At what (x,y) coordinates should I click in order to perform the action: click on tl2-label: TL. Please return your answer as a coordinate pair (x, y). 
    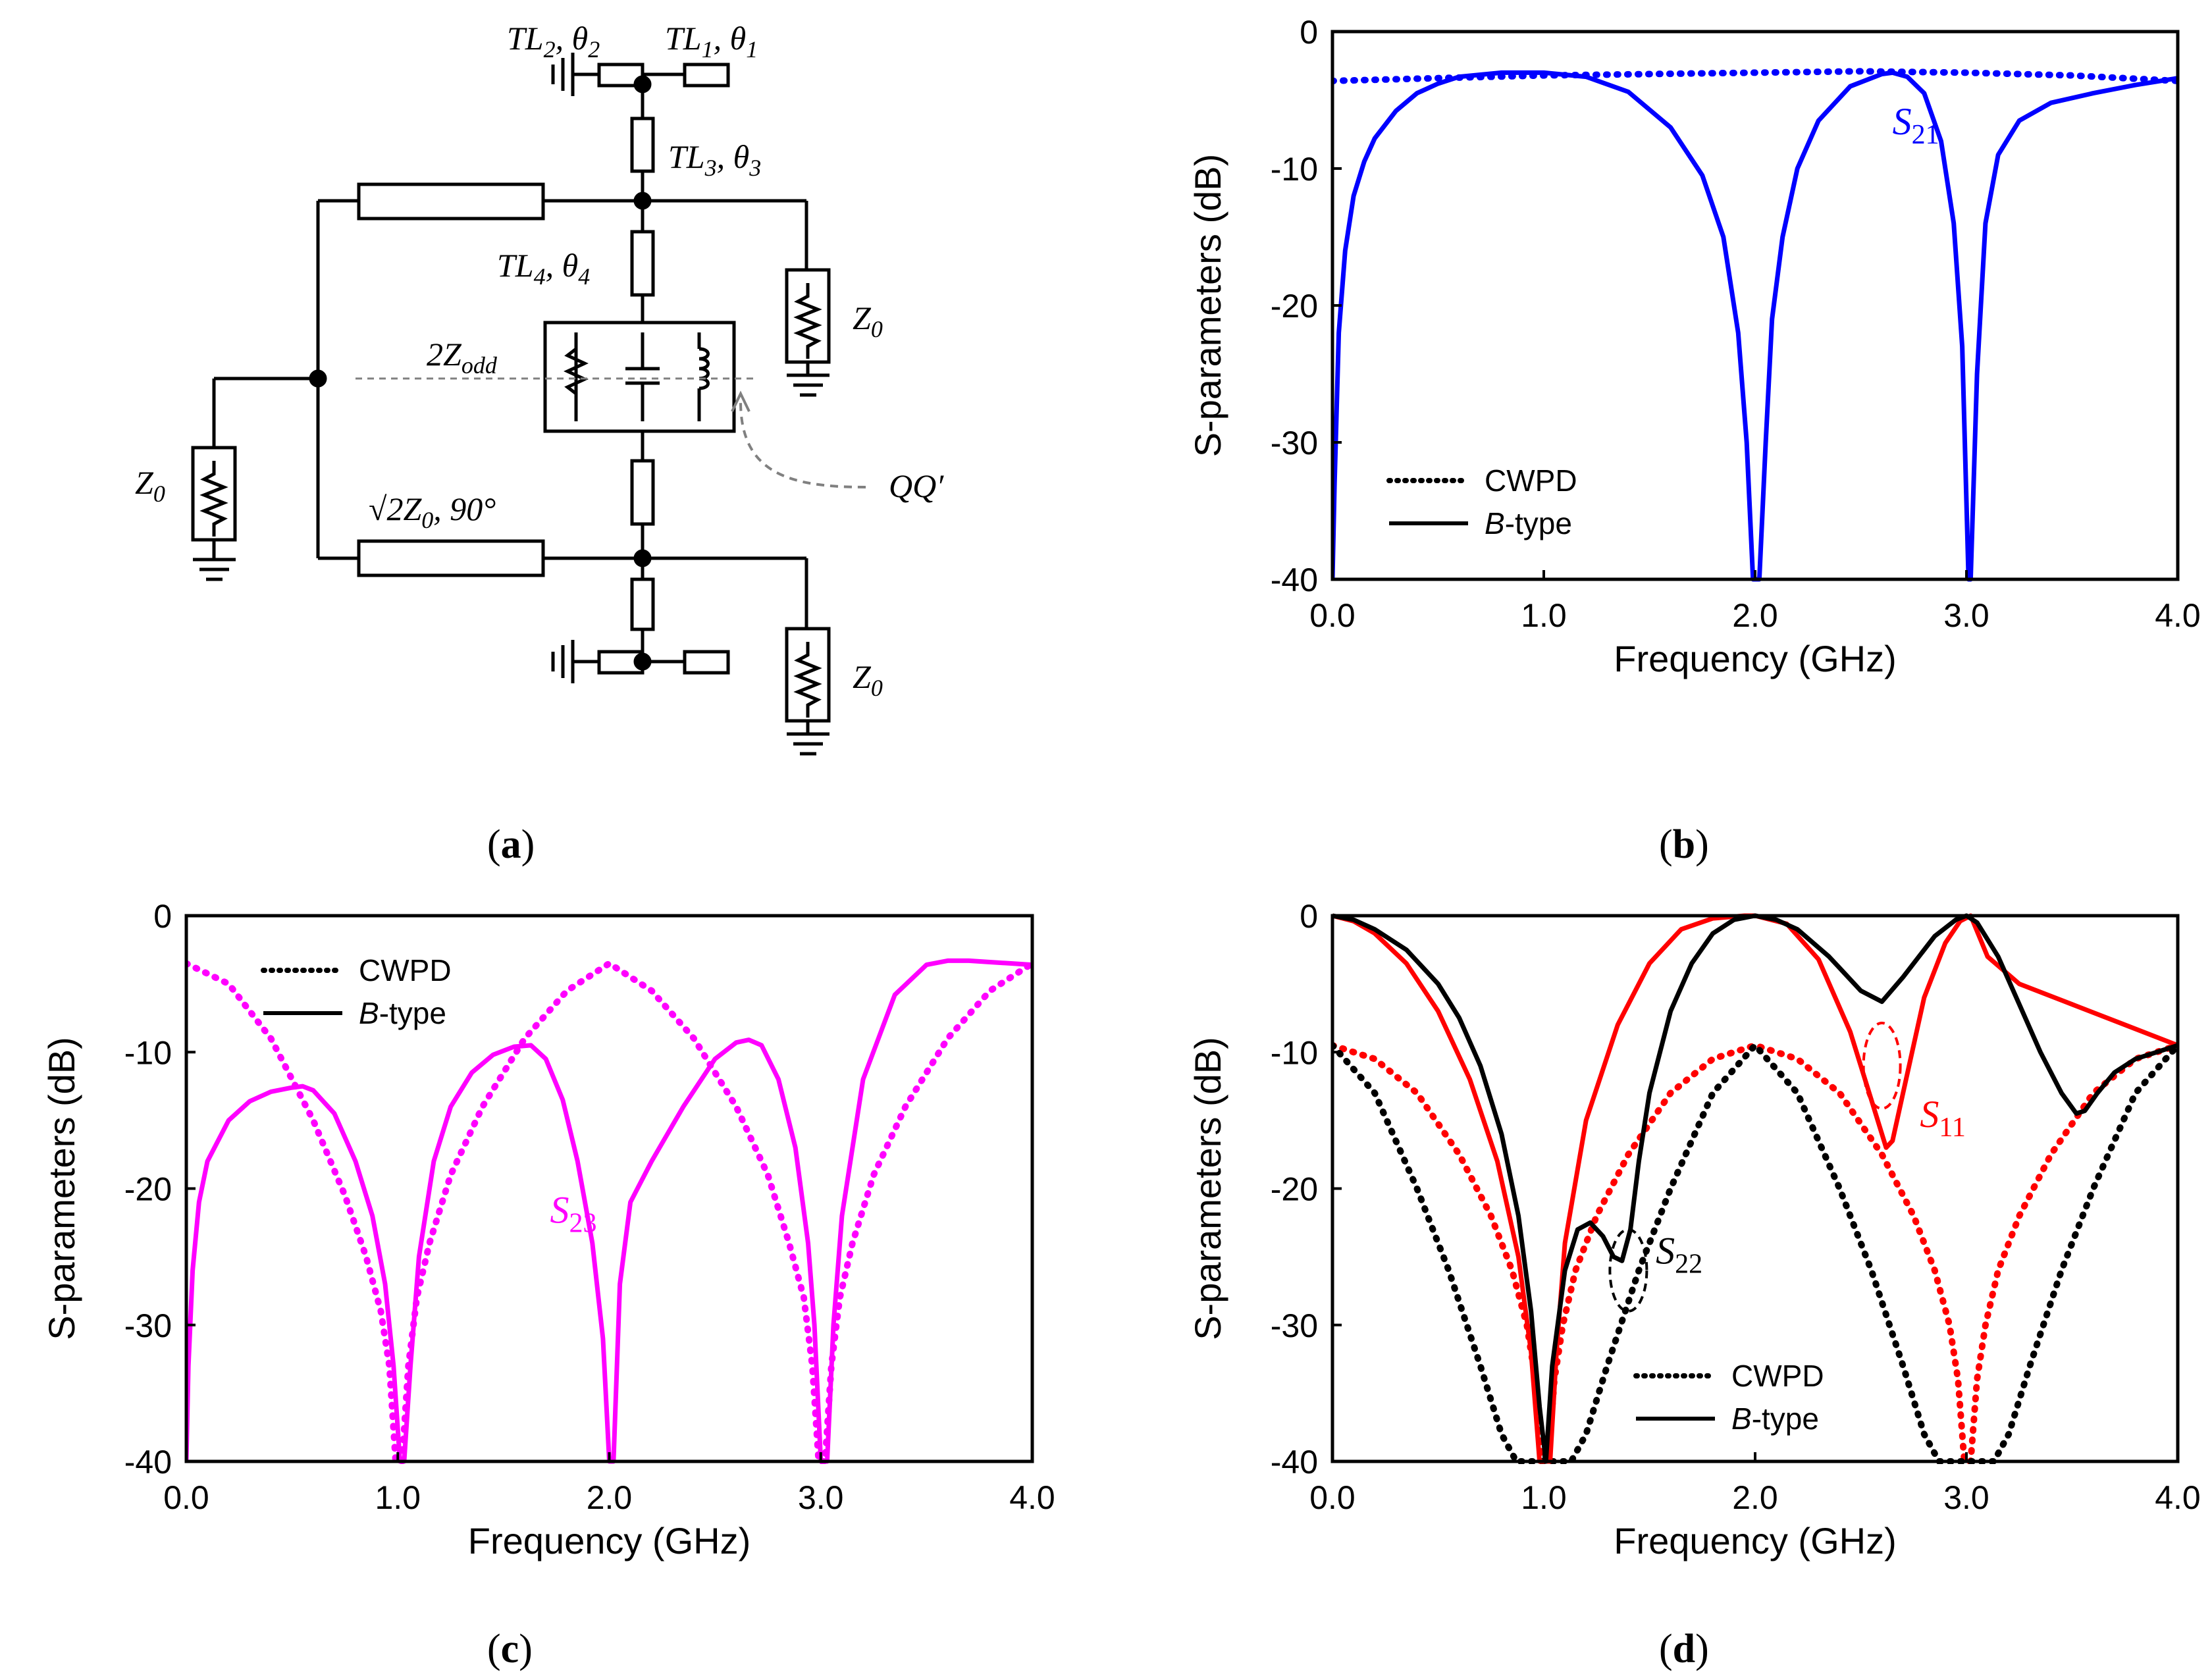
    Looking at the image, I should click on (525, 38).